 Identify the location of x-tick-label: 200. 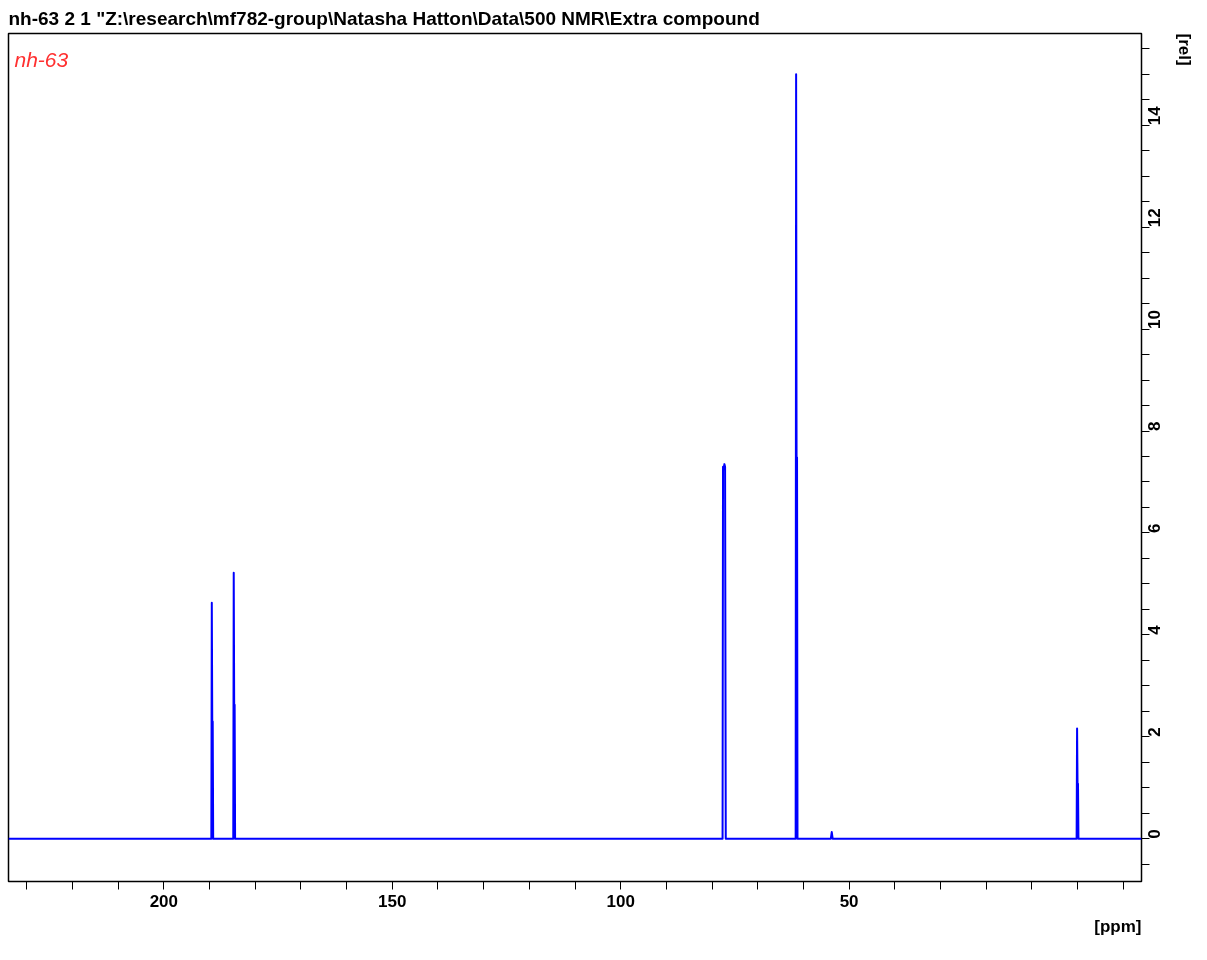
(164, 901).